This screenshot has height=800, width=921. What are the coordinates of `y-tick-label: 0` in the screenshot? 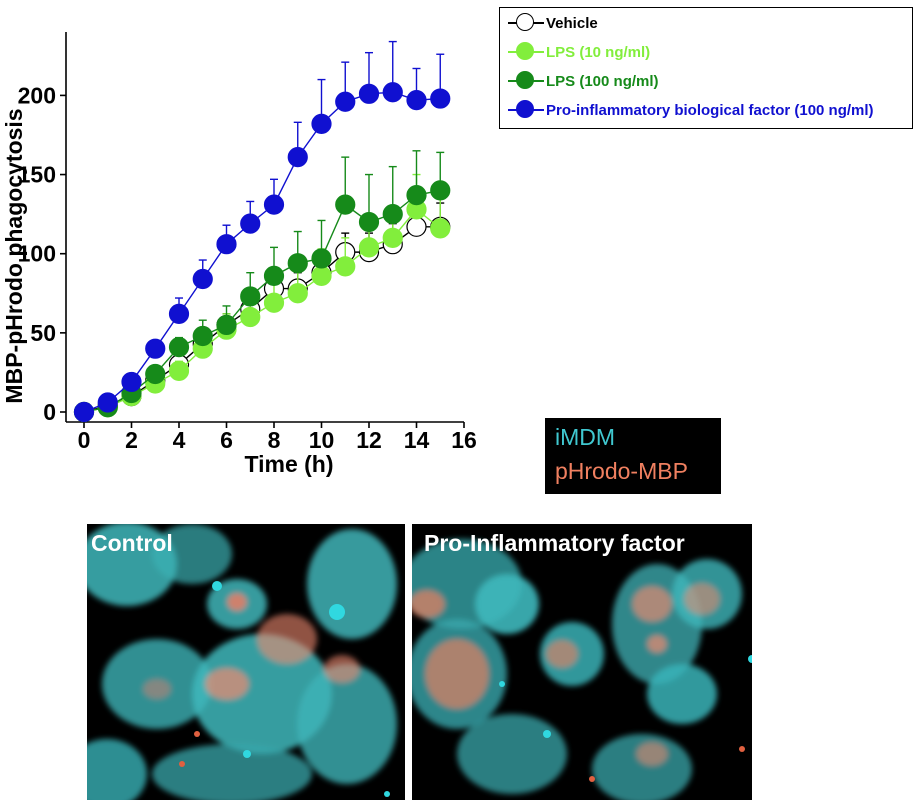 It's located at (49, 412).